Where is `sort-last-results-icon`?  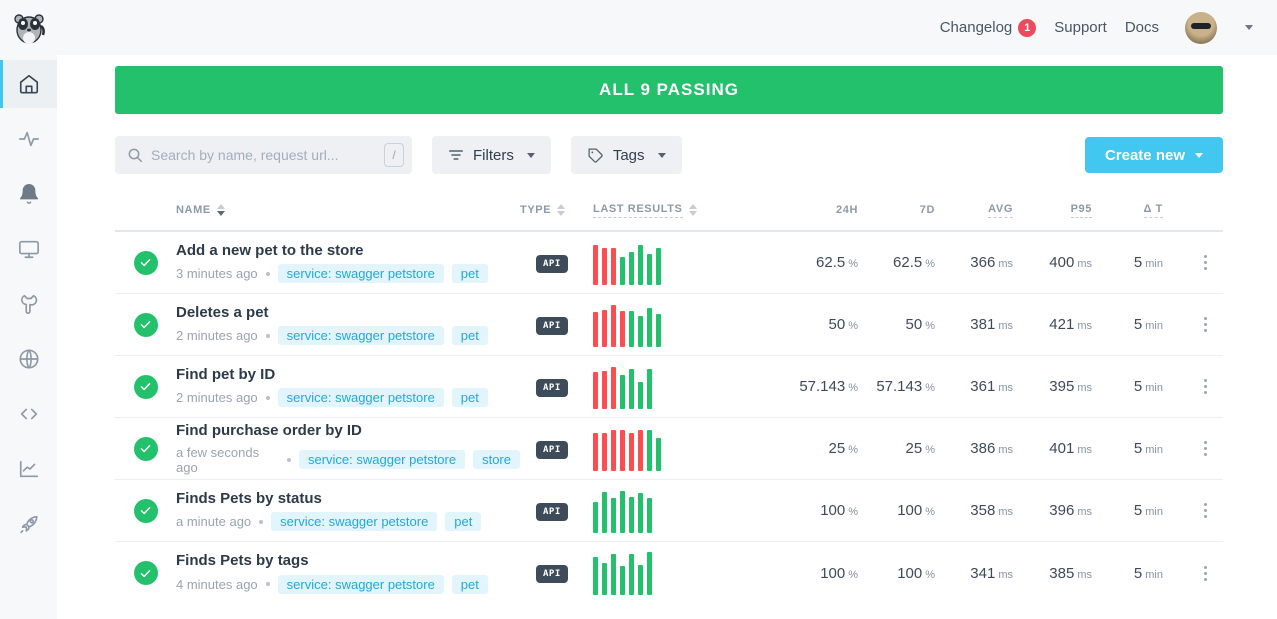 sort-last-results-icon is located at coordinates (692, 210).